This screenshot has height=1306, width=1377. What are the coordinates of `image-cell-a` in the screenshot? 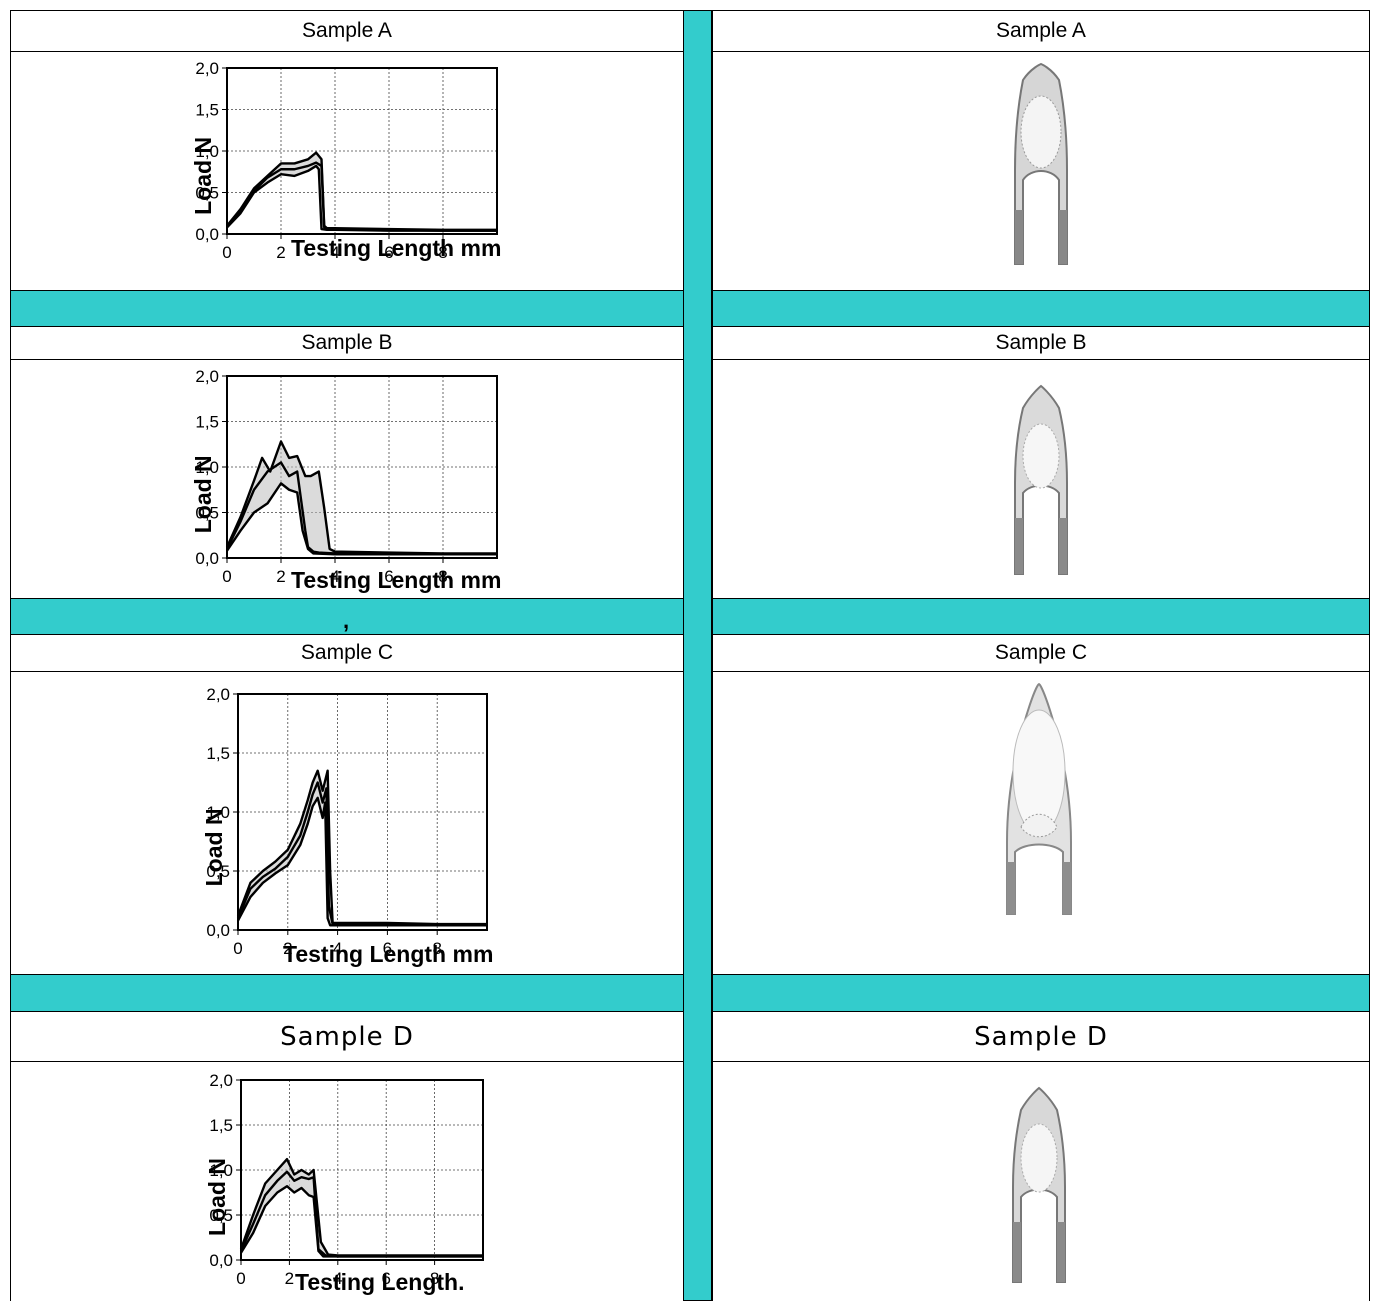 It's located at (1041, 171).